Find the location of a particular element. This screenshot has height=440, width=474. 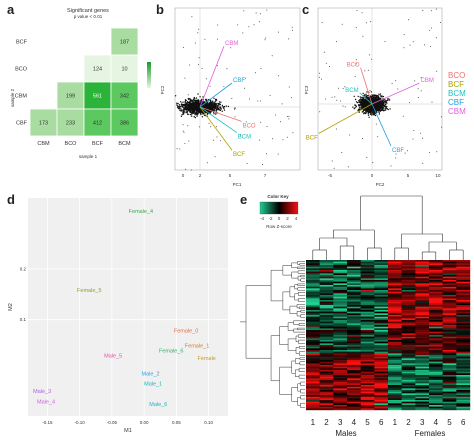

panel-e-letter: e is located at coordinates (244, 199).